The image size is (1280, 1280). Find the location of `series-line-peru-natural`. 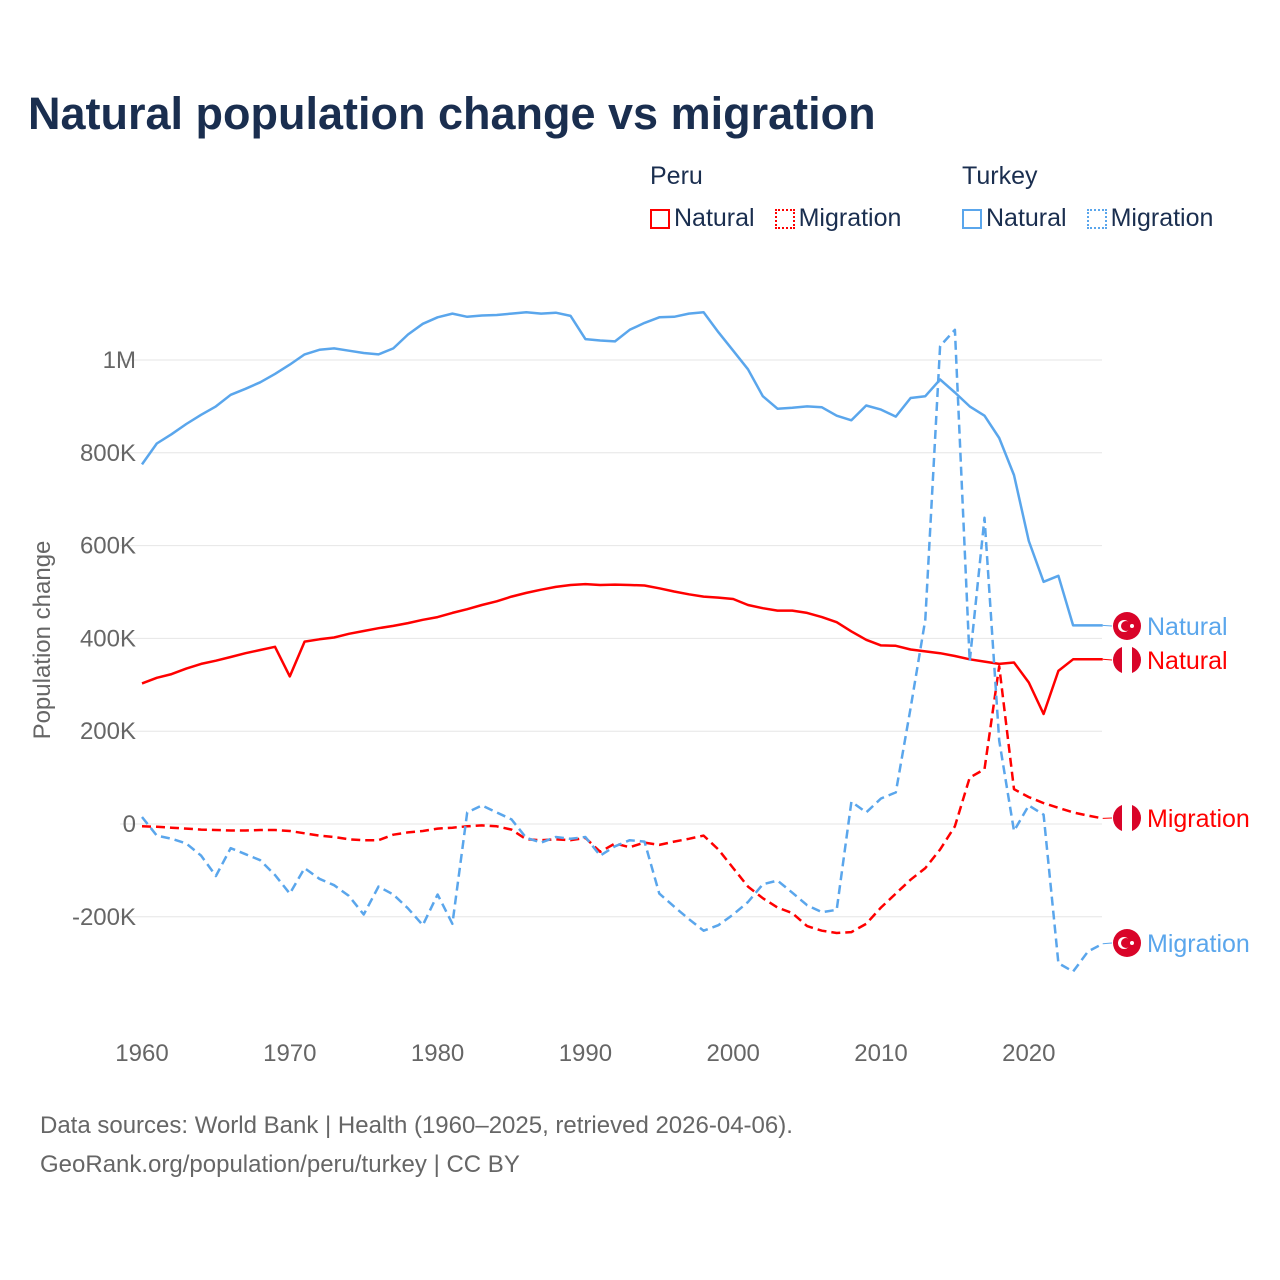

series-line-peru-natural is located at coordinates (622, 649).